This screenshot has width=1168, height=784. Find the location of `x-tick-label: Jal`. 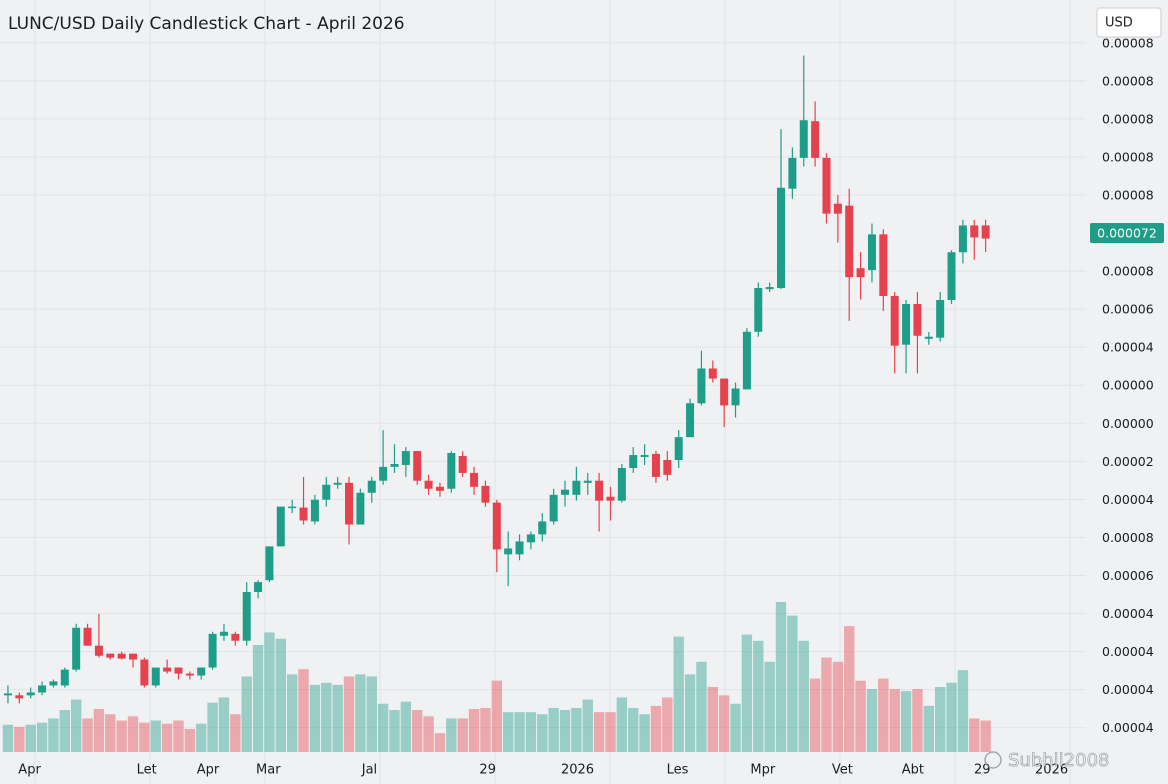

x-tick-label: Jal is located at coordinates (369, 770).